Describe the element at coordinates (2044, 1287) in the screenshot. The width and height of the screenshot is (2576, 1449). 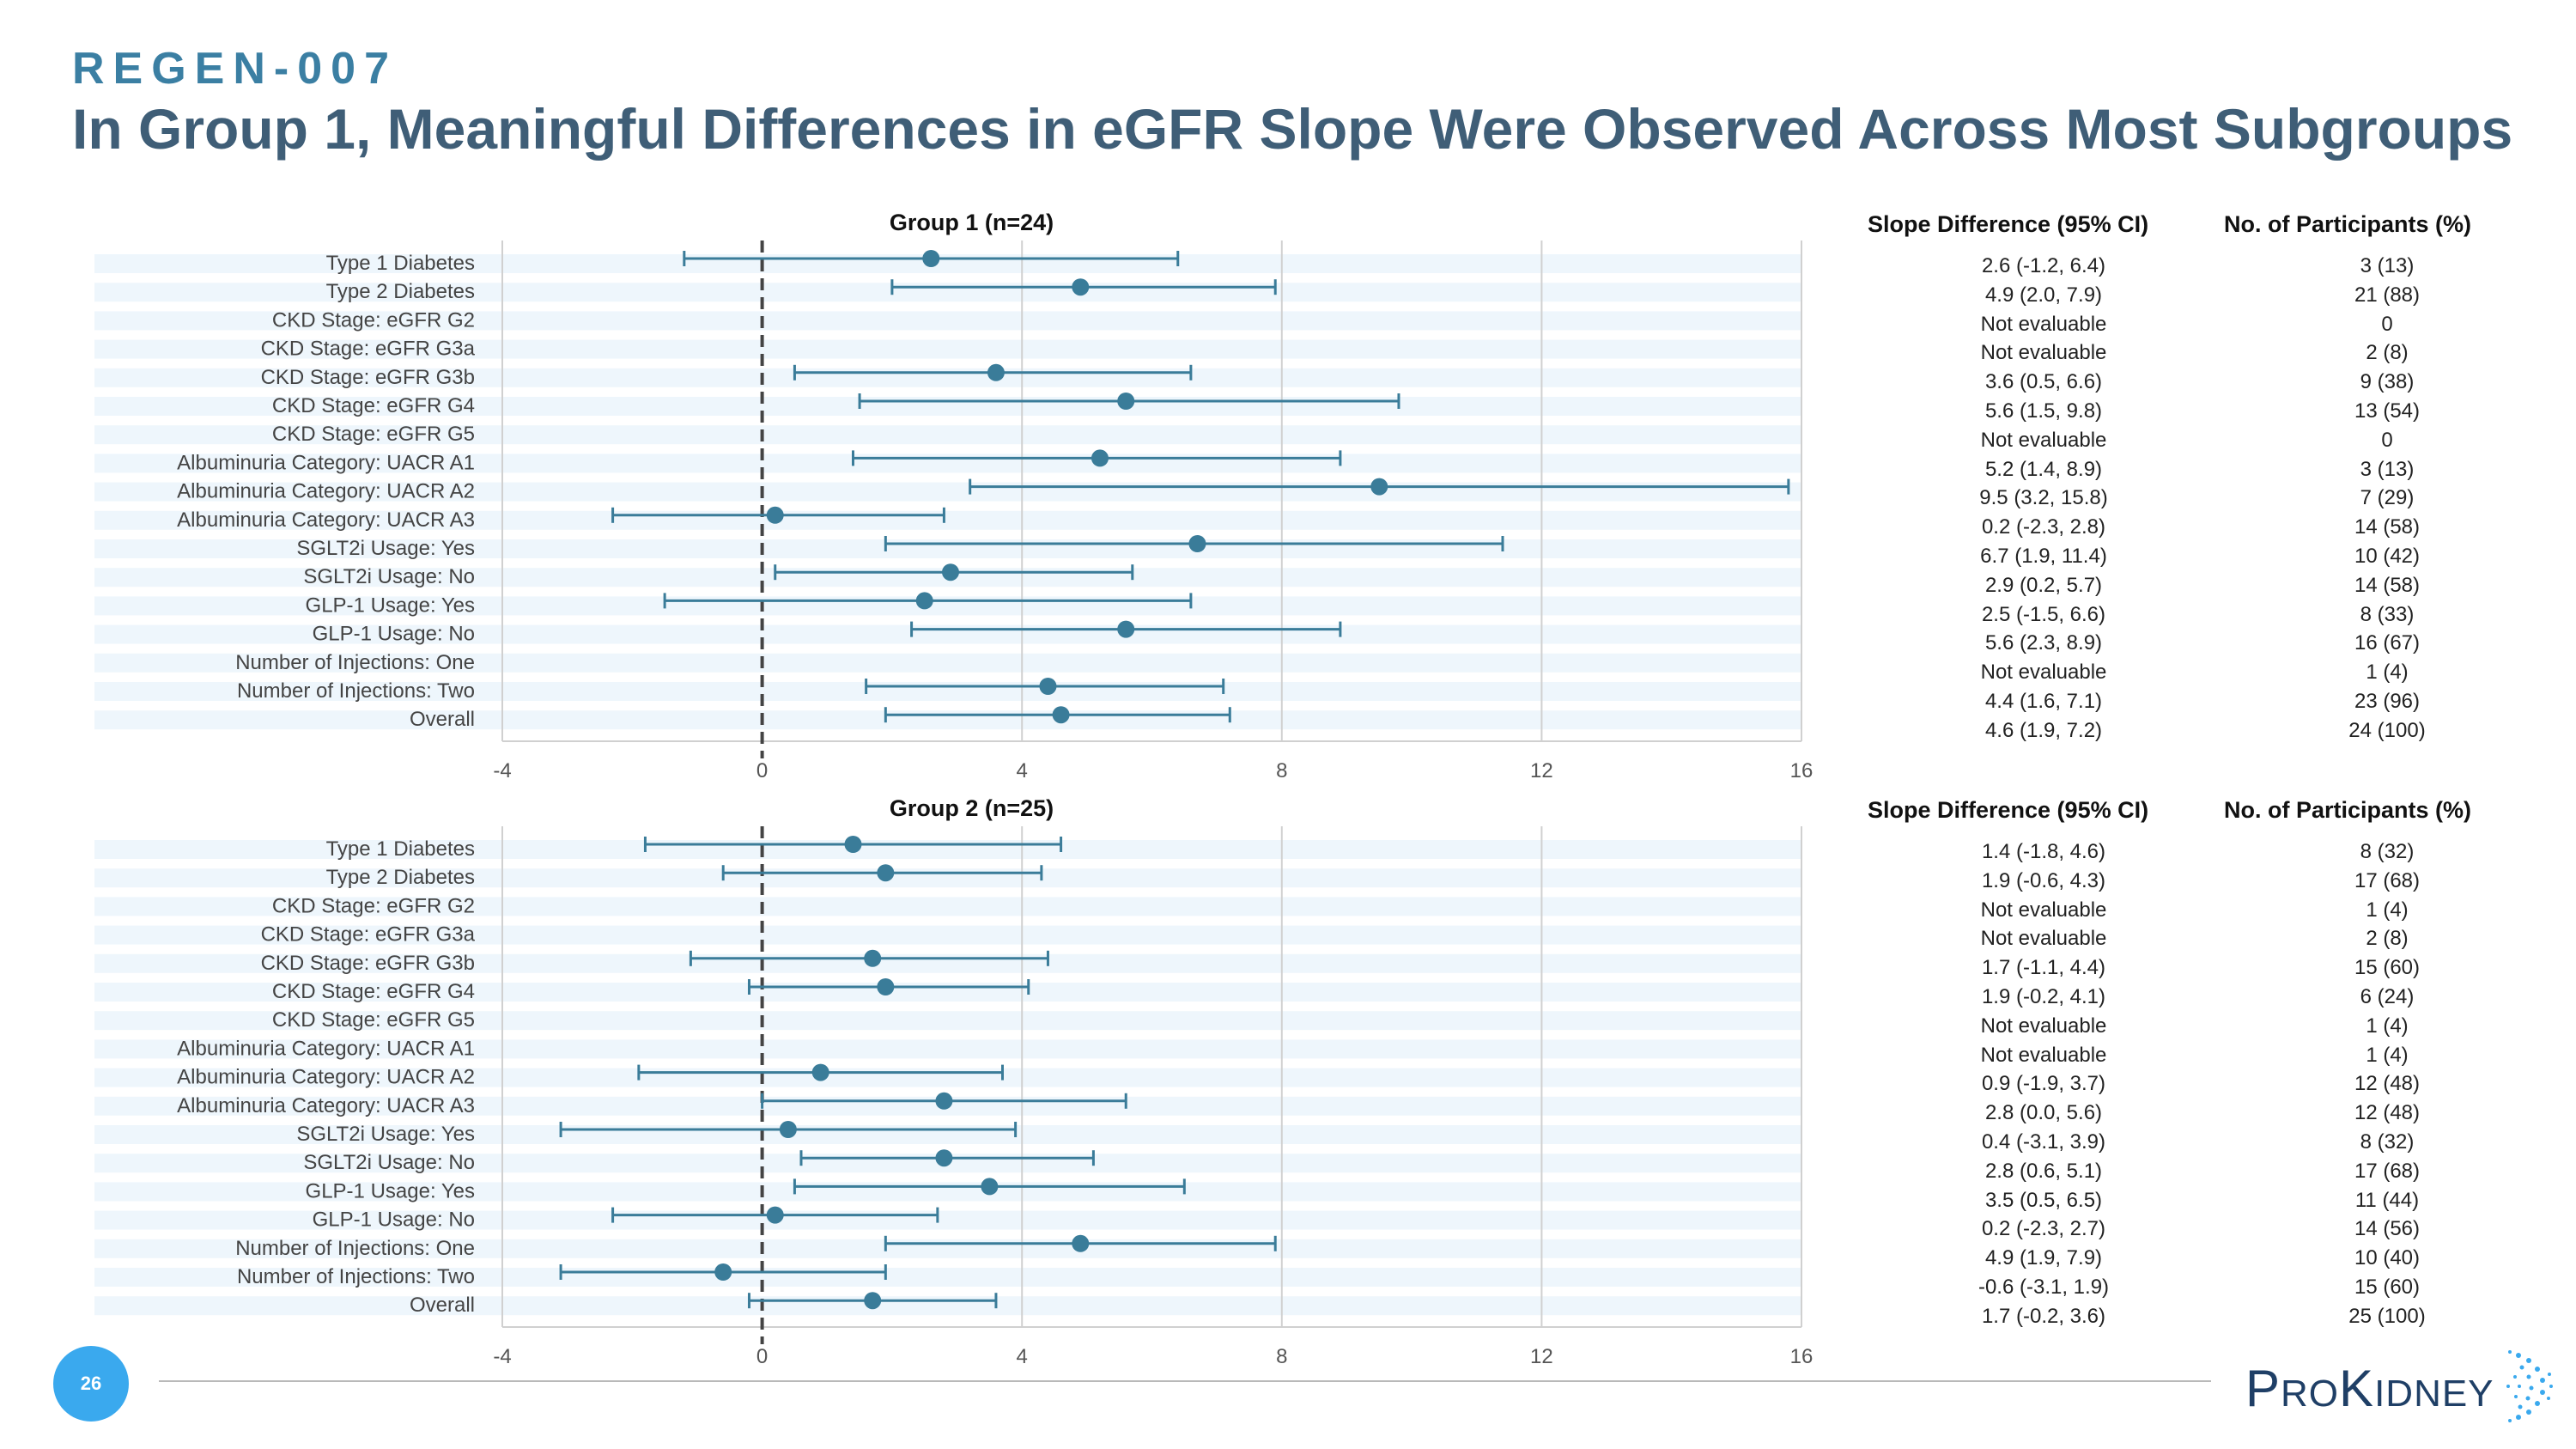
I see `slope-difference-cell: -0.6 (-3.1, 1.9)` at that location.